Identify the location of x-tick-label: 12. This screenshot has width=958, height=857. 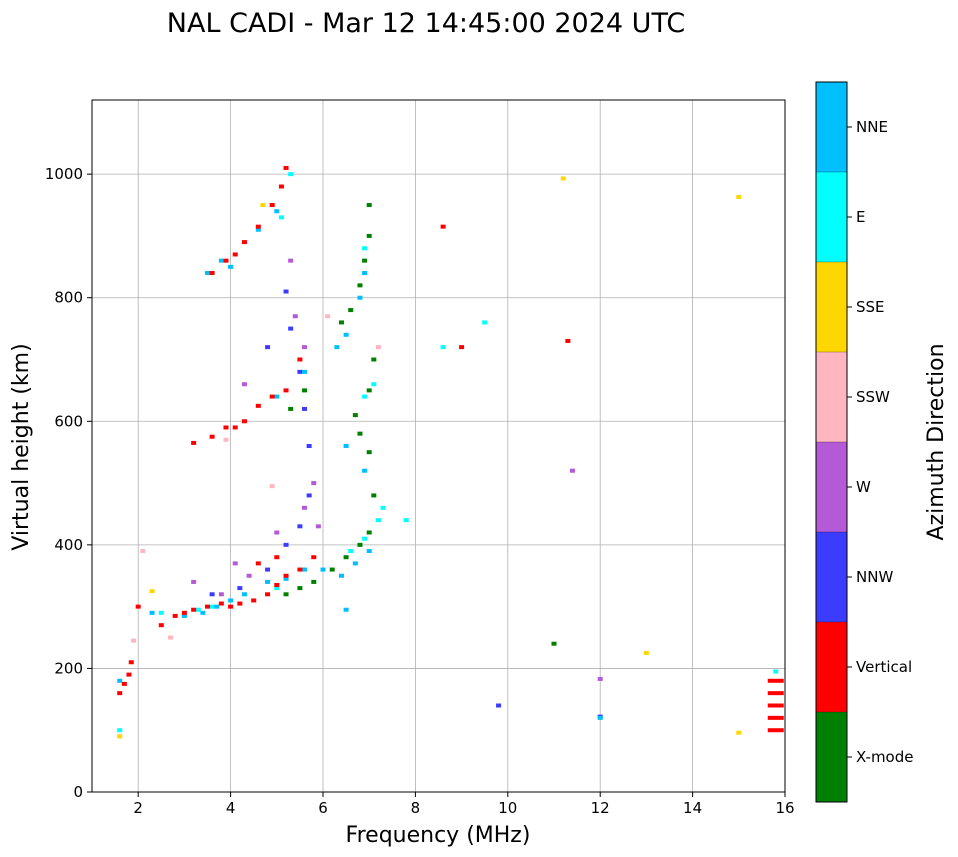
(600, 808).